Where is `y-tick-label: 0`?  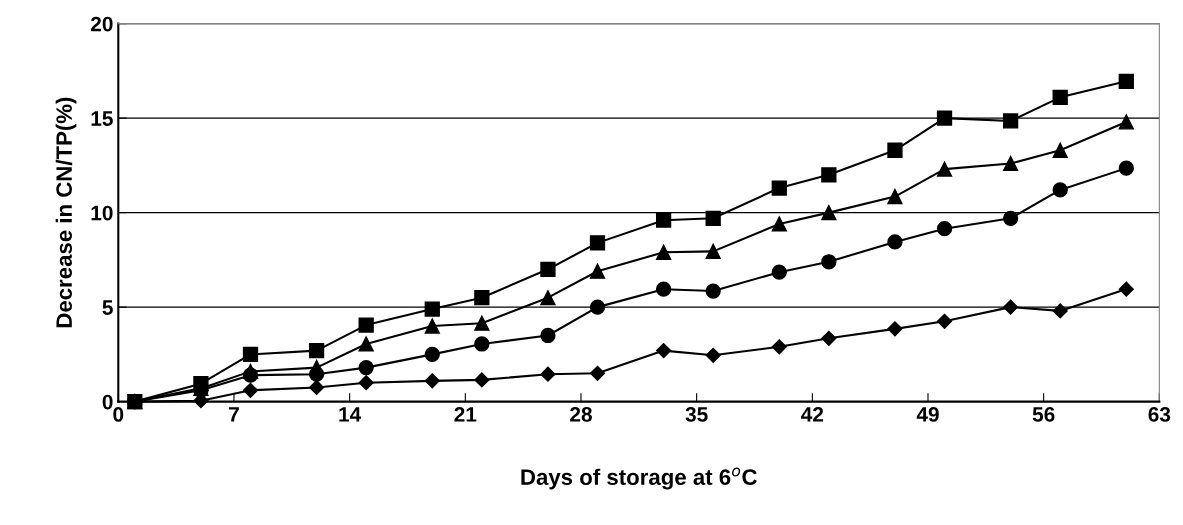 y-tick-label: 0 is located at coordinates (107, 402).